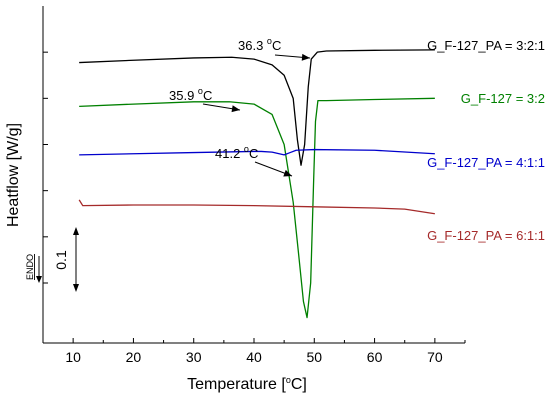 The height and width of the screenshot is (404, 550). I want to click on x-tick-label: 20, so click(134, 357).